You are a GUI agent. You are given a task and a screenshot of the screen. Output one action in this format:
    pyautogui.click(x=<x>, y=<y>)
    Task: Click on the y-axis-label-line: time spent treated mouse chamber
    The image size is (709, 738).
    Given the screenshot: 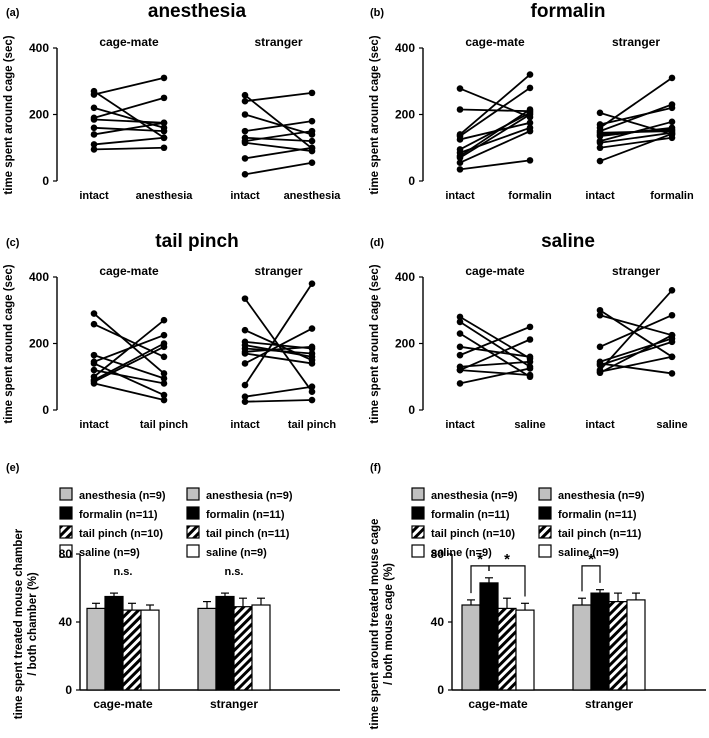 What is the action you would take?
    pyautogui.click(x=19, y=623)
    